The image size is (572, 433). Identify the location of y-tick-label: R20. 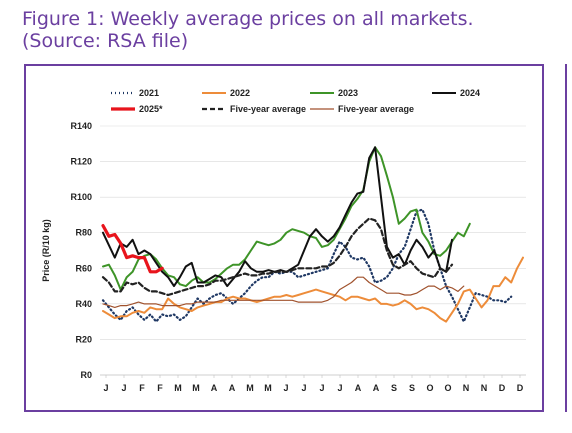
(83, 339).